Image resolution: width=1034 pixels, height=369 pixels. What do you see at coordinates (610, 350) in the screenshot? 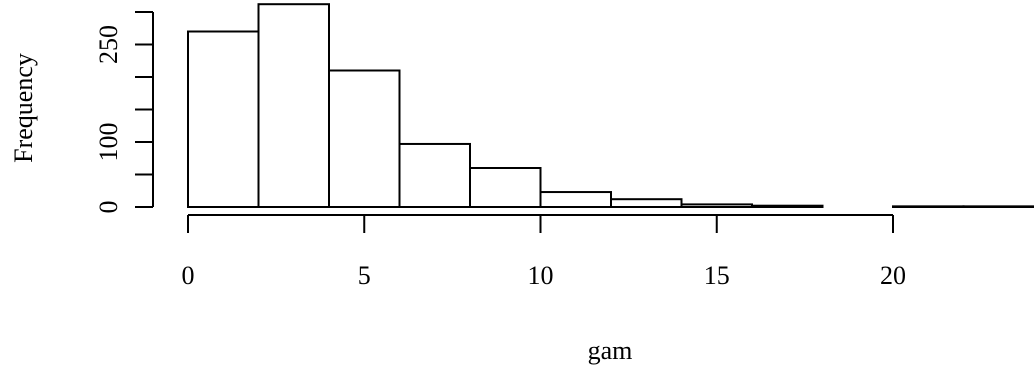
I see `x-axis-label: gam` at bounding box center [610, 350].